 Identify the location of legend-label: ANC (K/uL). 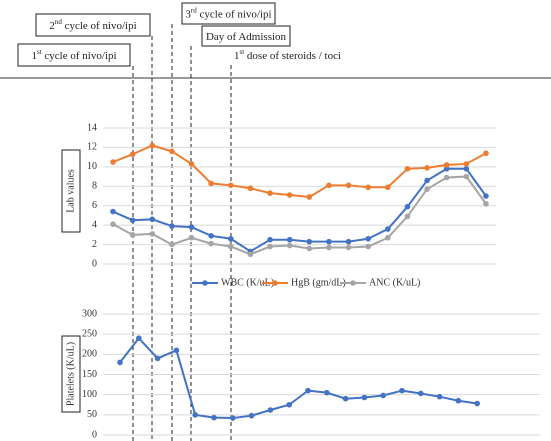
(394, 282).